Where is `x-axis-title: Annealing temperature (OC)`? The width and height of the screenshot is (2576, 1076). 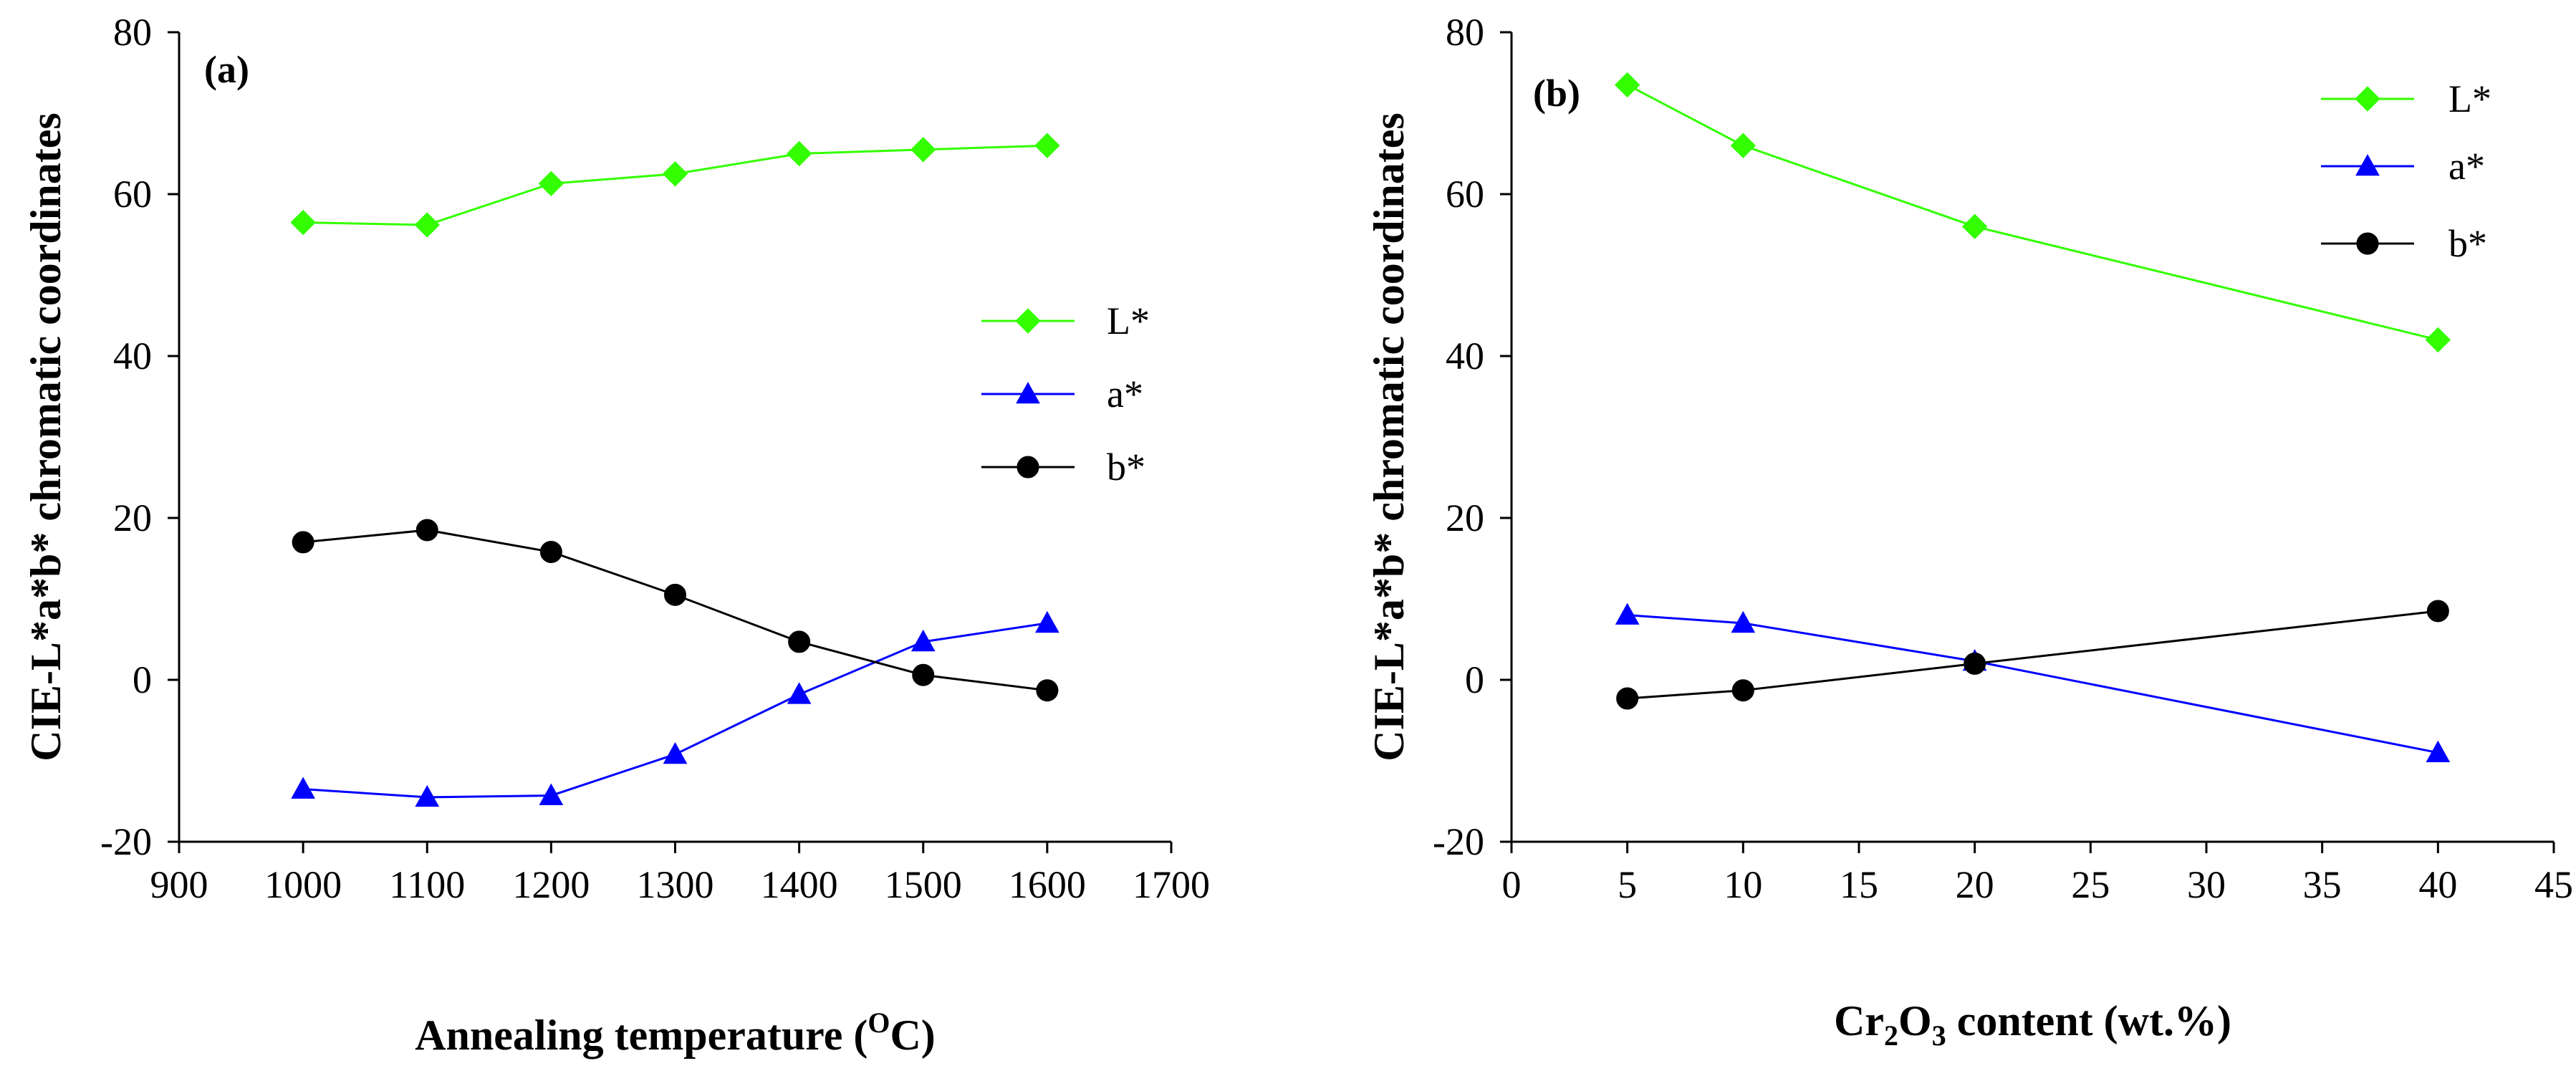 x-axis-title: Annealing temperature (OC) is located at coordinates (676, 1033).